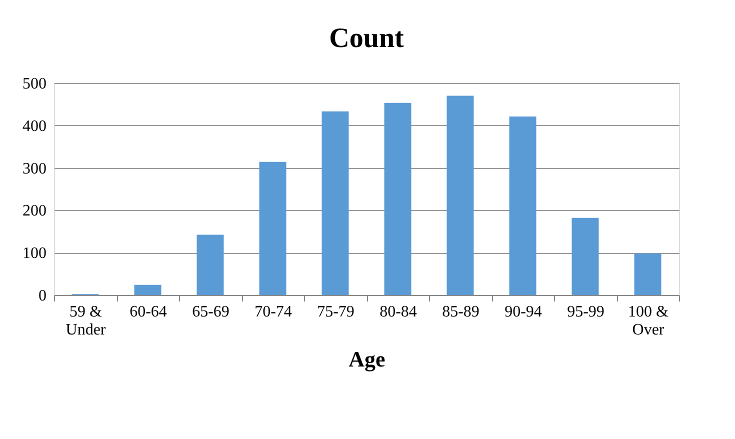  What do you see at coordinates (86, 321) in the screenshot?
I see `x-tick-label: 59 & Under` at bounding box center [86, 321].